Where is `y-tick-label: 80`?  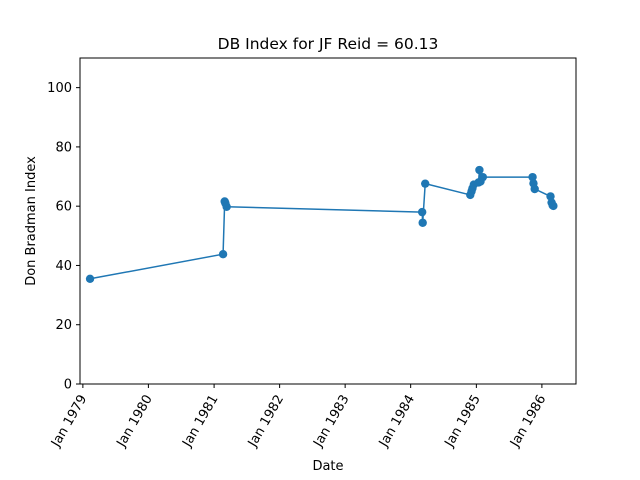 y-tick-label: 80 is located at coordinates (63, 147).